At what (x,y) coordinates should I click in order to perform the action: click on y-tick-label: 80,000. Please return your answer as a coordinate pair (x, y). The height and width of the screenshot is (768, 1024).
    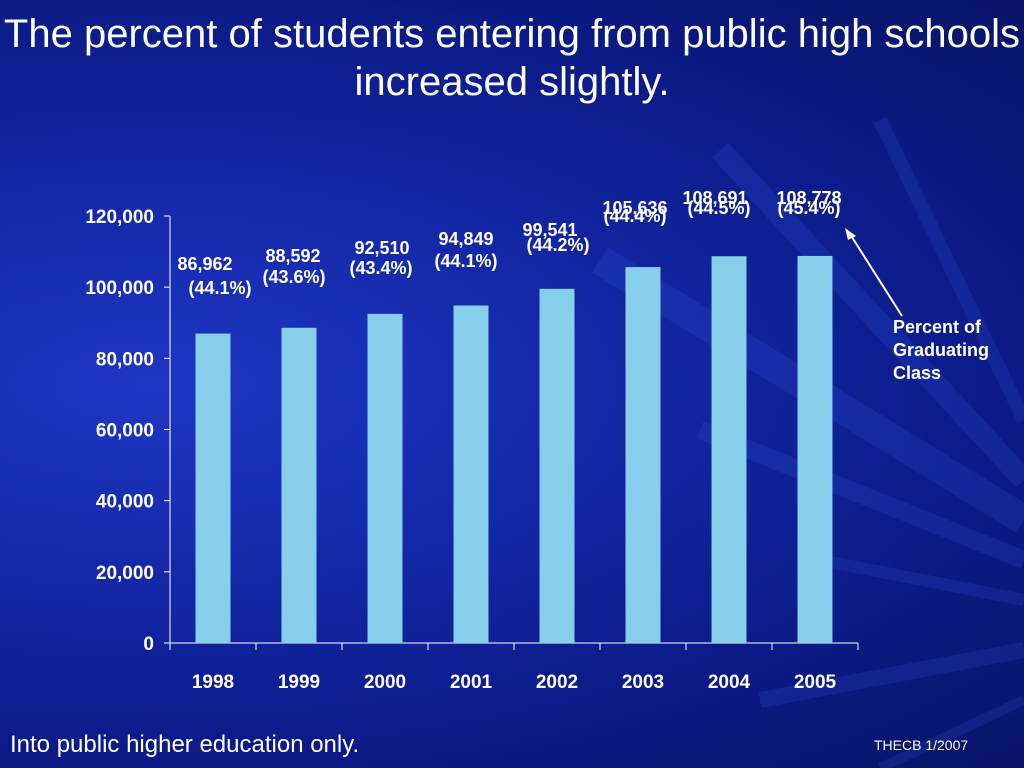
    Looking at the image, I should click on (125, 359).